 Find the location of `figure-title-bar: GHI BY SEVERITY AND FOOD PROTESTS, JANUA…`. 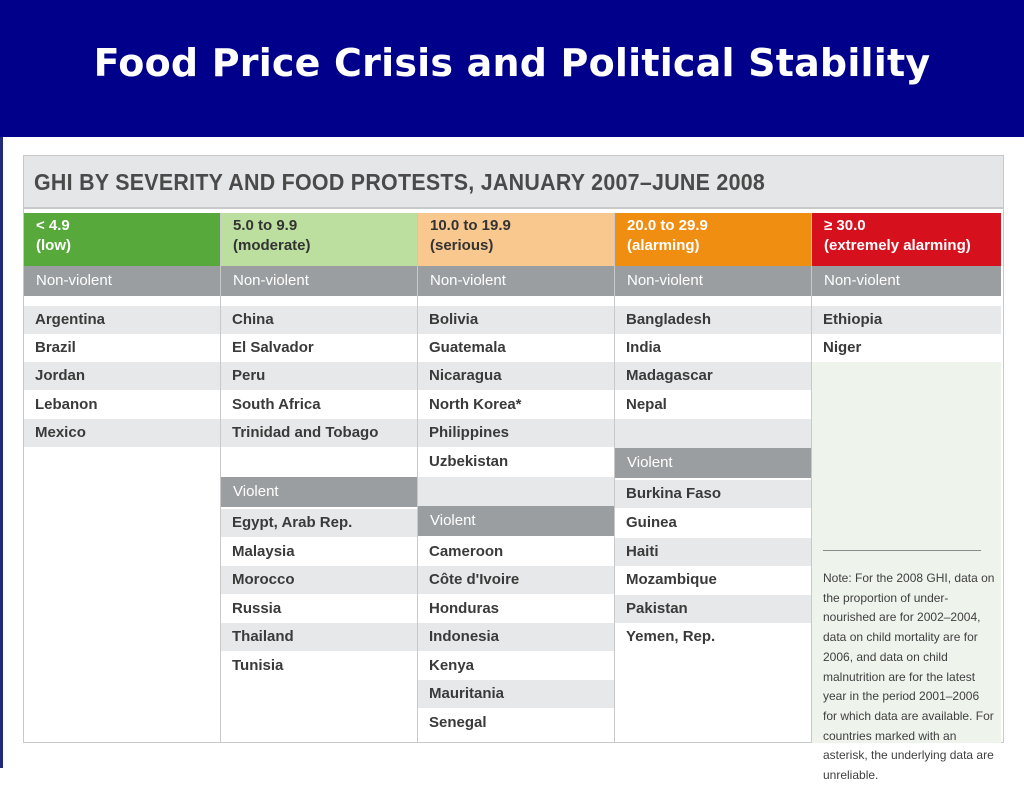

figure-title-bar: GHI BY SEVERITY AND FOOD PROTESTS, JANUA… is located at coordinates (513, 182).